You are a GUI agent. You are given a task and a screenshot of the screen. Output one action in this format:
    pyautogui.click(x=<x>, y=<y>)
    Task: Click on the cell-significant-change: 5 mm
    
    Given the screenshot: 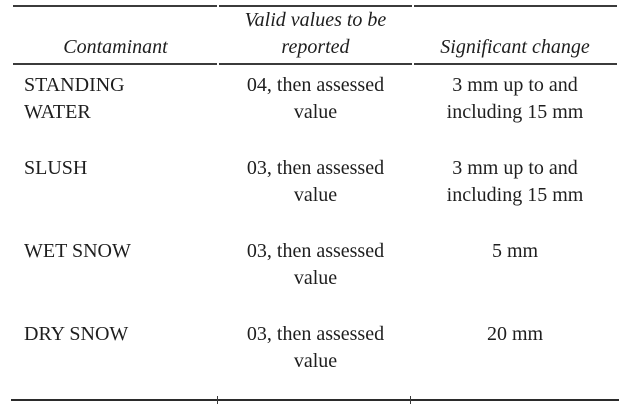 What is the action you would take?
    pyautogui.click(x=515, y=265)
    